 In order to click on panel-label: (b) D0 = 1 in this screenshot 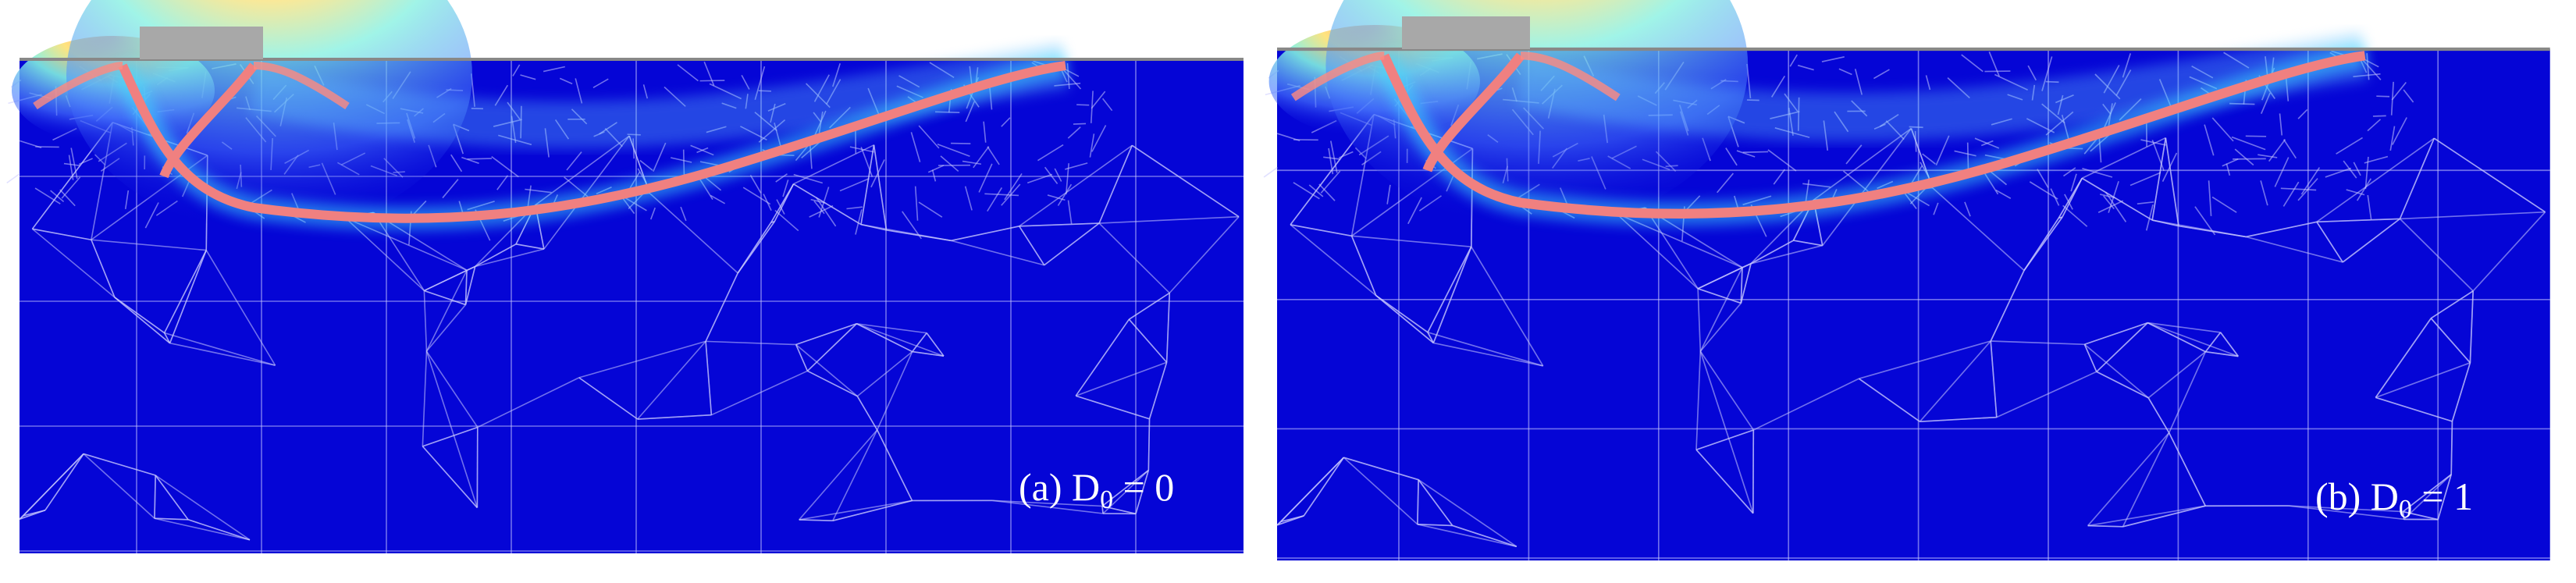, I will do `click(2394, 500)`.